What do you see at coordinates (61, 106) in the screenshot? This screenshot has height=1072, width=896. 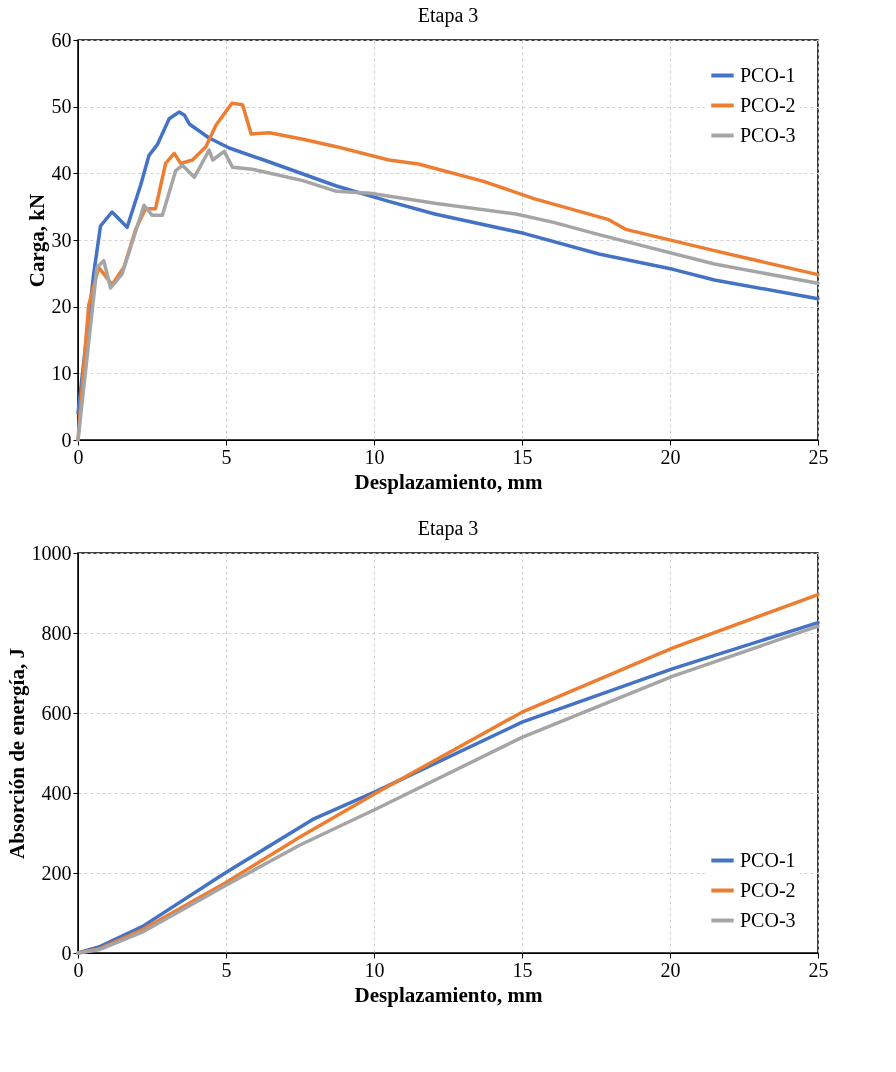 I see `y-tick-label: 50` at bounding box center [61, 106].